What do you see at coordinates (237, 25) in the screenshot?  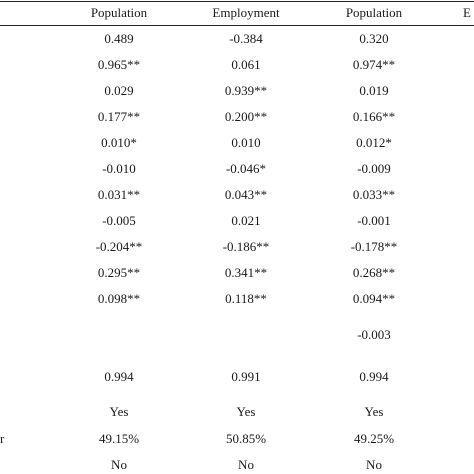 I see `header-rule` at bounding box center [237, 25].